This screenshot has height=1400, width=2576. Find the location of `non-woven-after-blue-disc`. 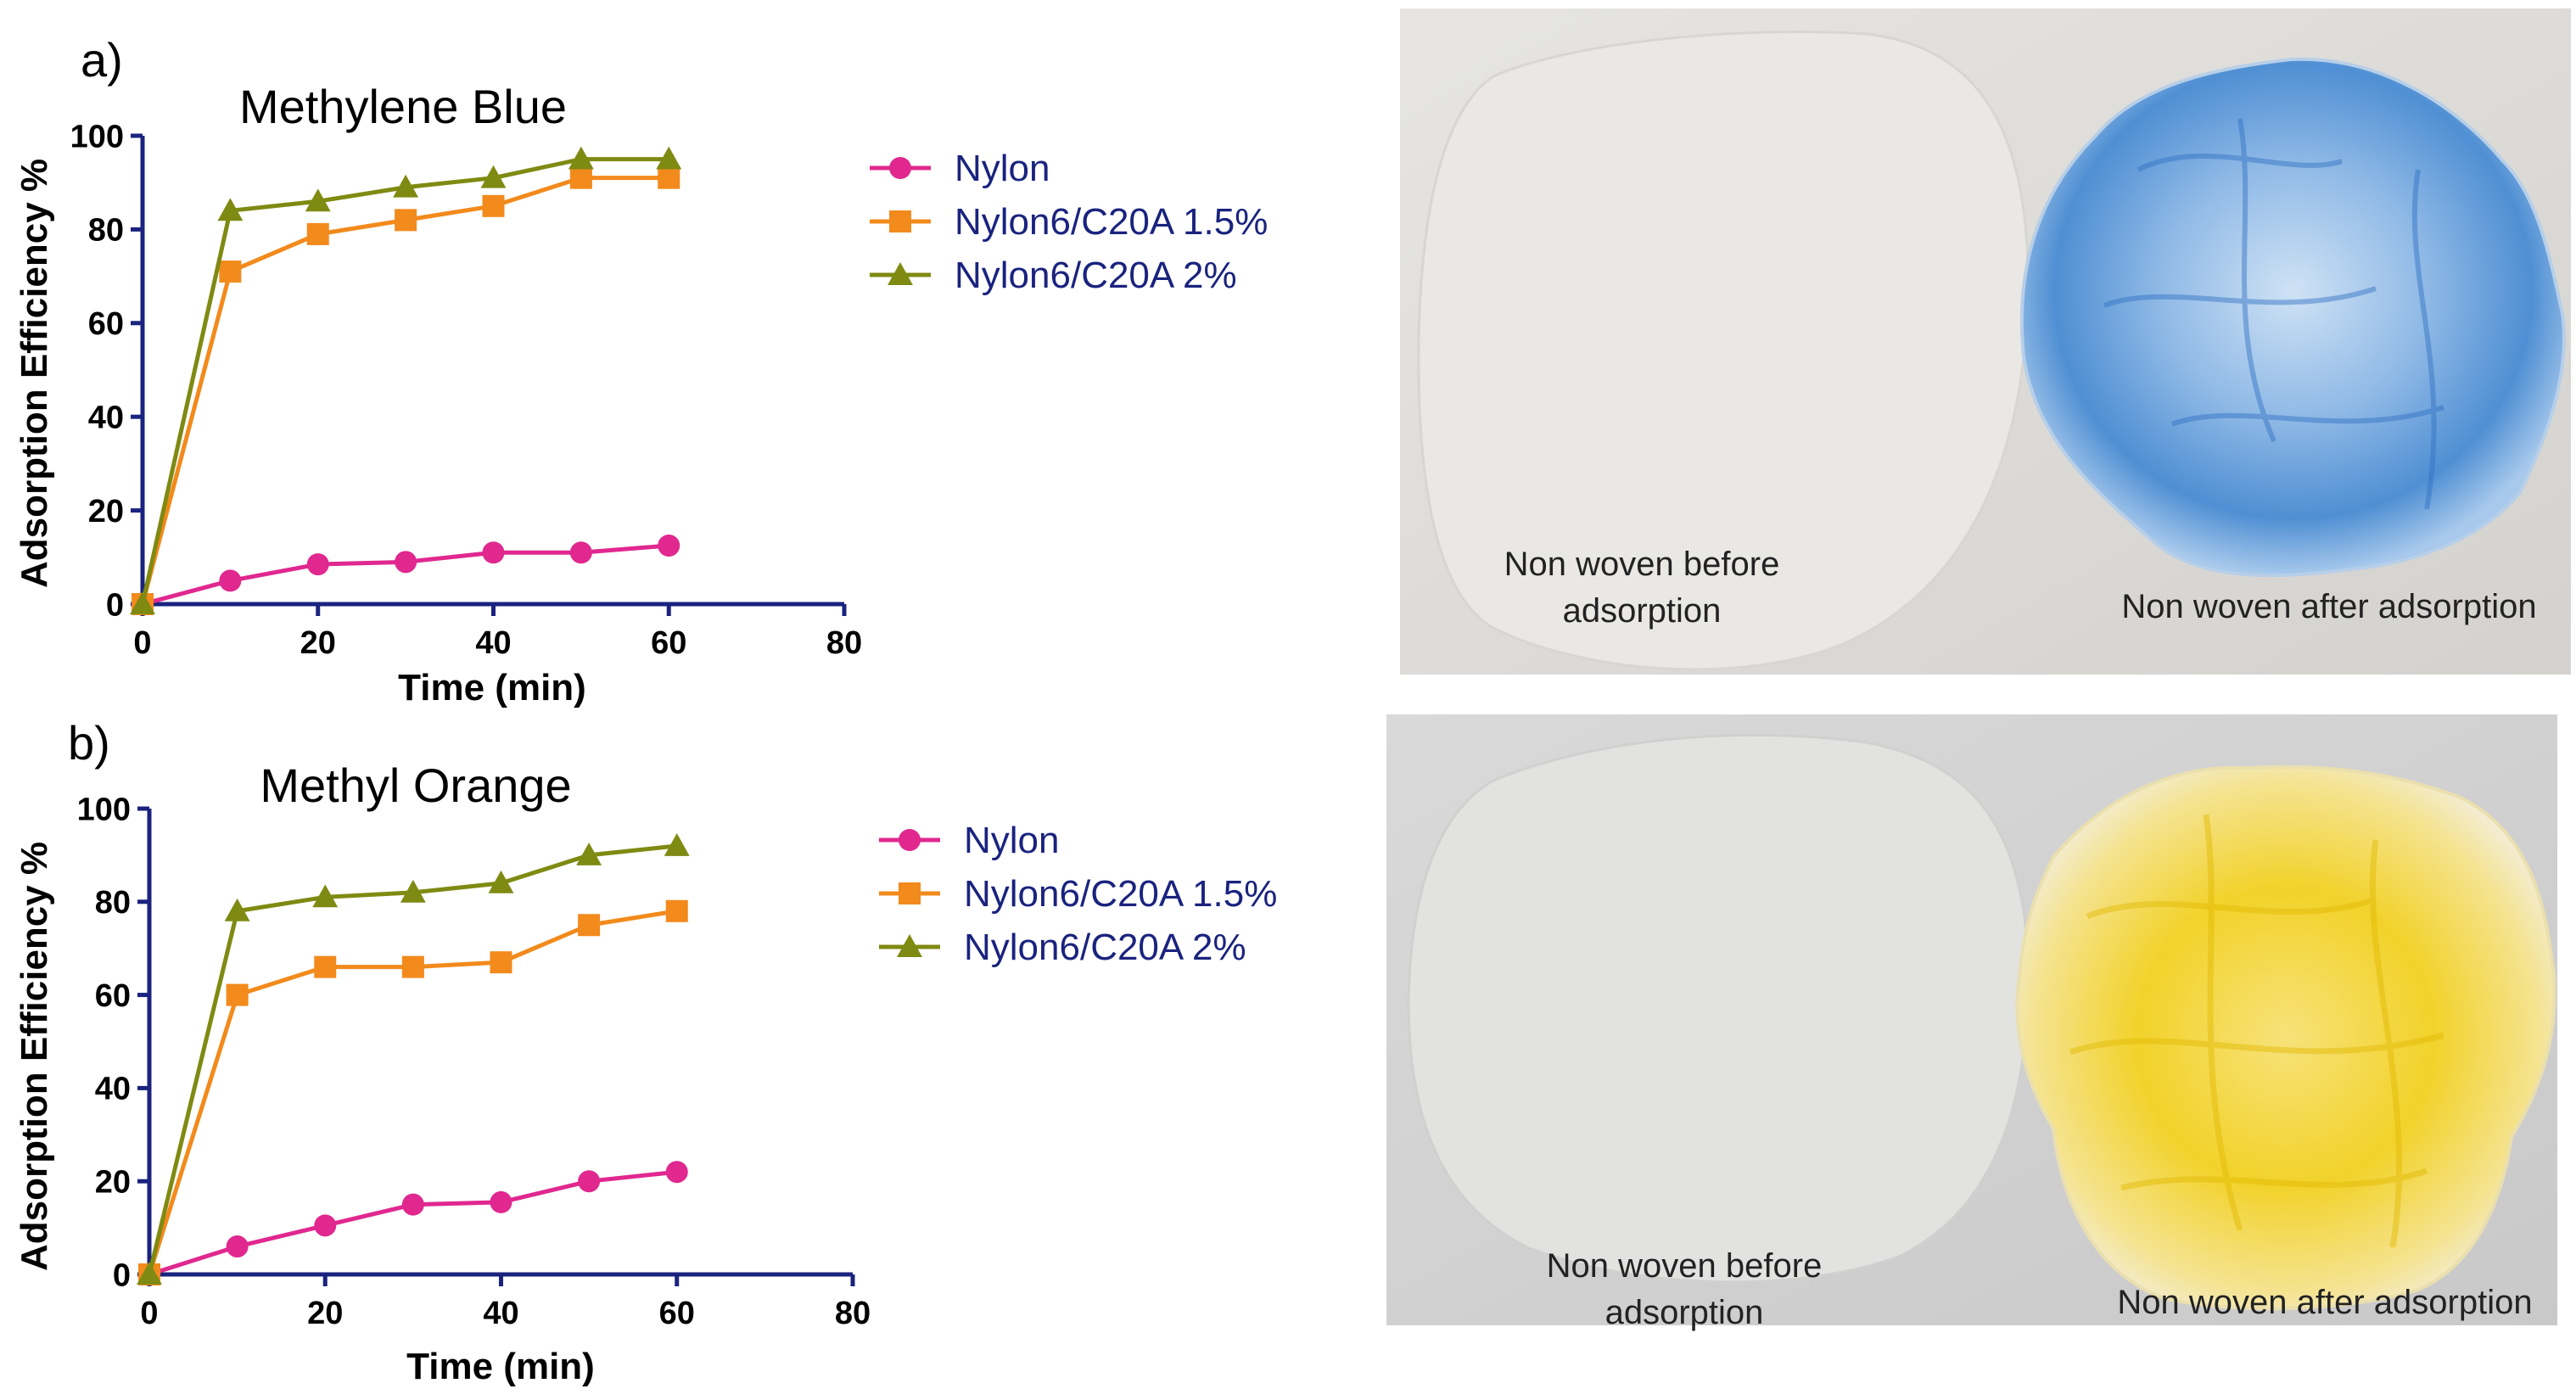

non-woven-after-blue-disc is located at coordinates (2292, 317).